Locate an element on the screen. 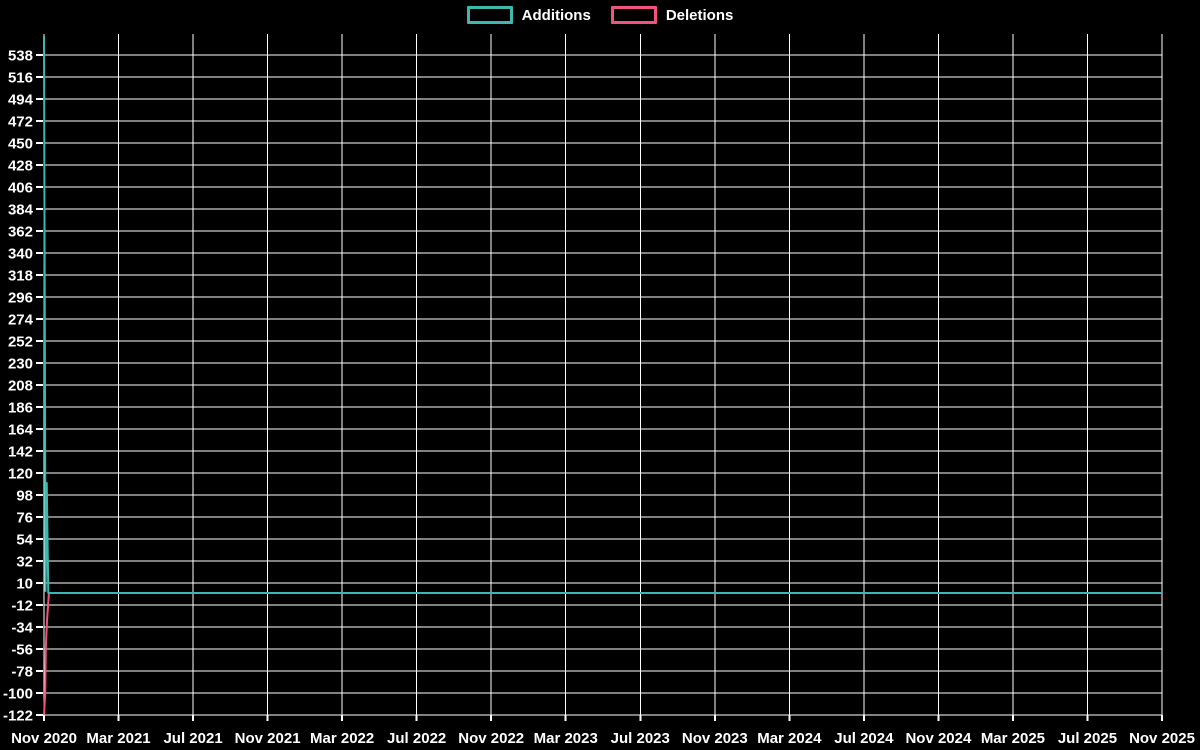  y-tick-label: 340 is located at coordinates (20, 253).